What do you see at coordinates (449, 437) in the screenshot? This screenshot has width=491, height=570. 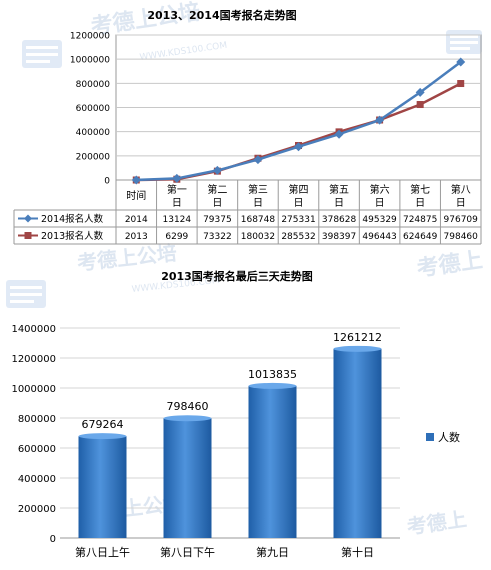 I see `legend-label: 人数` at bounding box center [449, 437].